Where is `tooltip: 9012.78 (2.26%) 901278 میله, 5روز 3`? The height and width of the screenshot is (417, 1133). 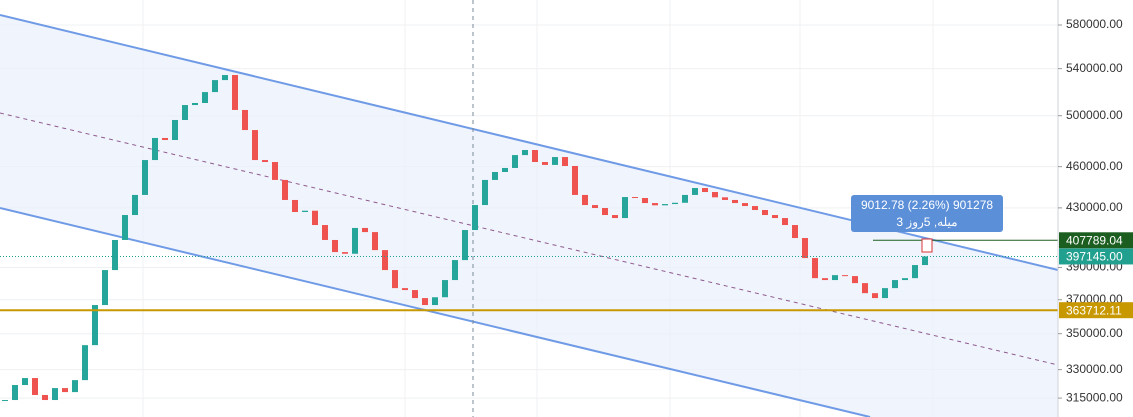 tooltip: 9012.78 (2.26%) 901278 میله, 5روز 3 is located at coordinates (927, 213).